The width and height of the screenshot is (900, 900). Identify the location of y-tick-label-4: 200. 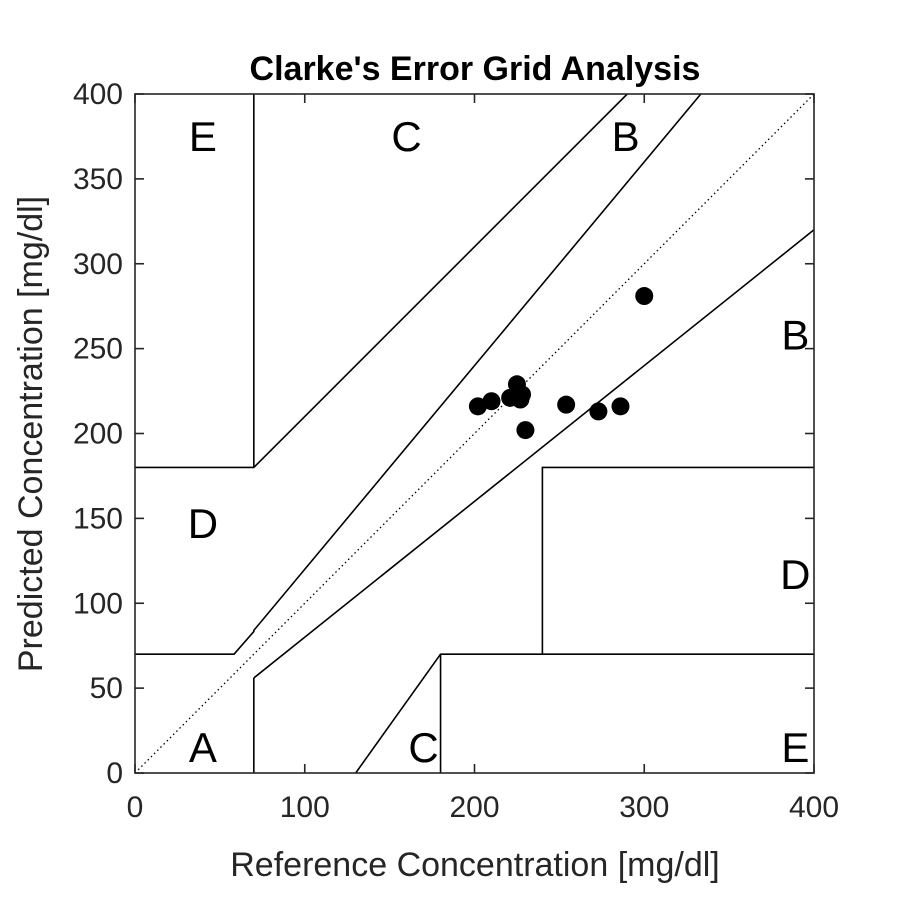
(98, 434).